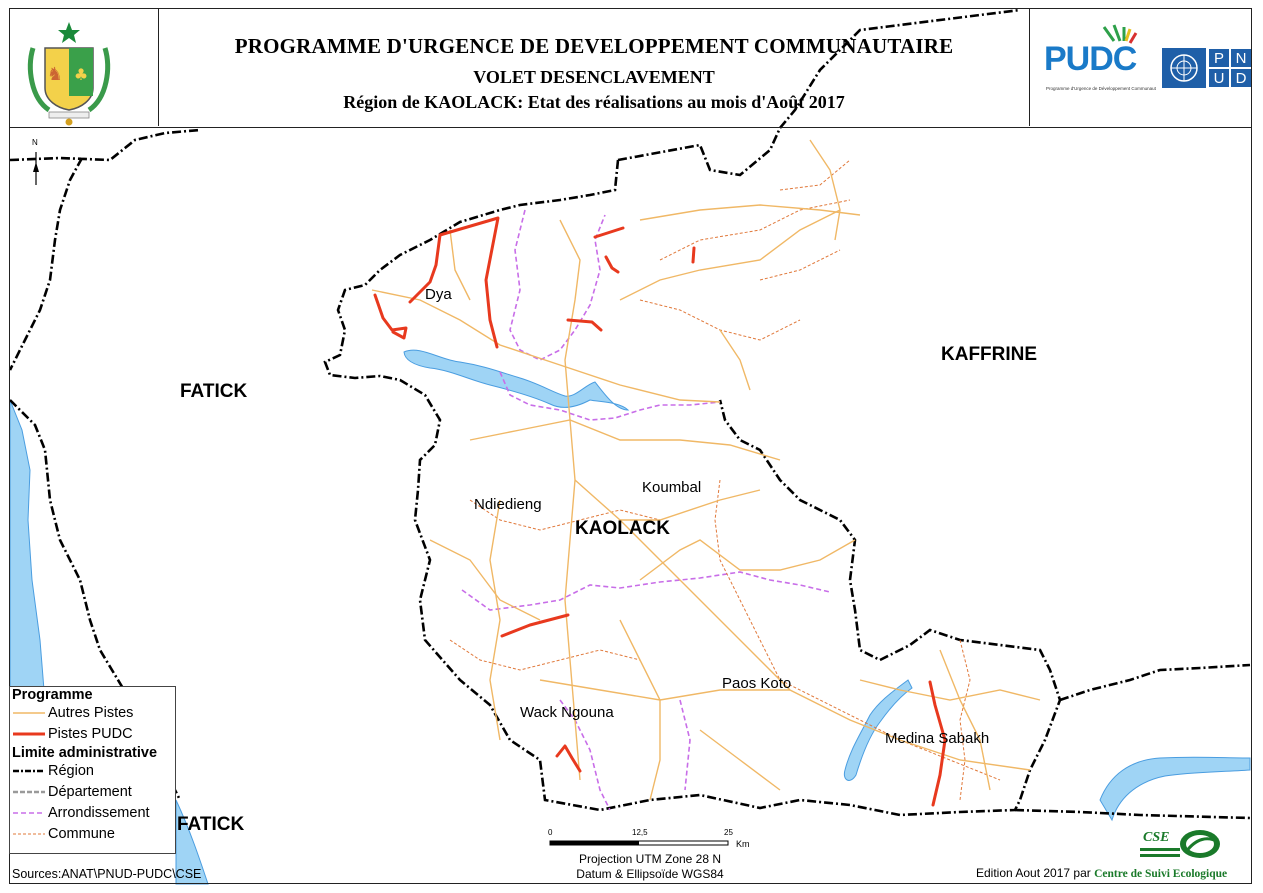 The height and width of the screenshot is (893, 1263). I want to click on un-emblem-icon, so click(1184, 68).